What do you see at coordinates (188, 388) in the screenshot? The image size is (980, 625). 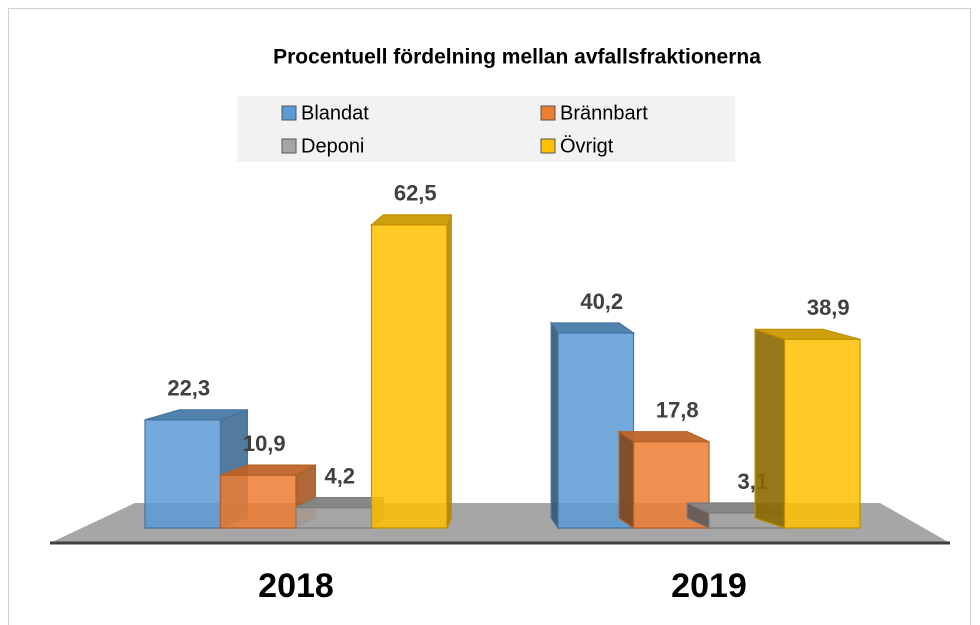 I see `data-label: 22,3` at bounding box center [188, 388].